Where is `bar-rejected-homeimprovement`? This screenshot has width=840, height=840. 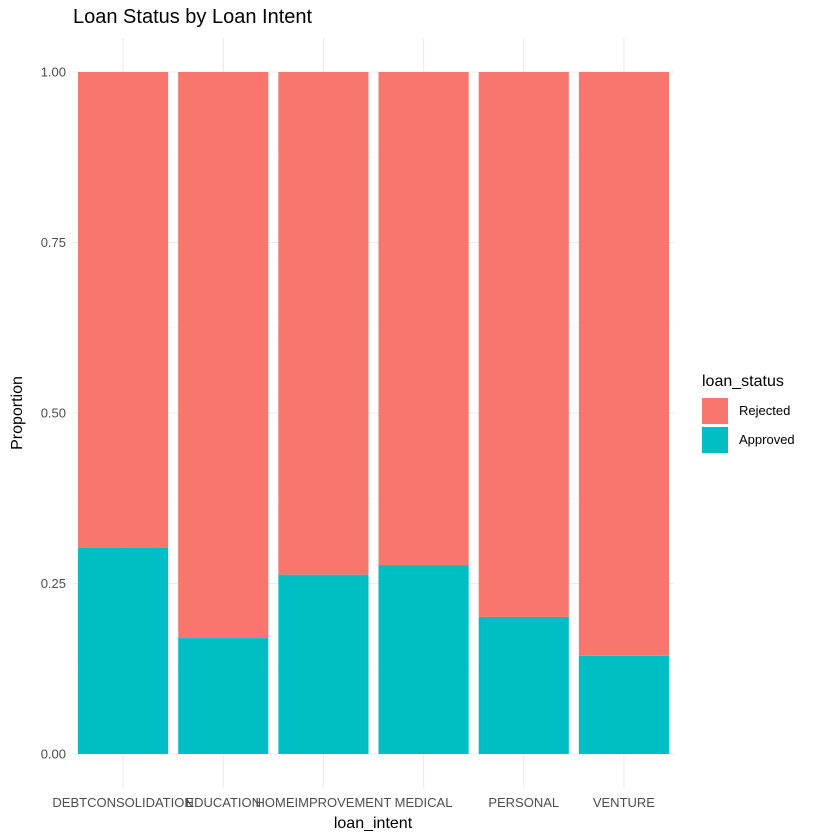 bar-rejected-homeimprovement is located at coordinates (323, 323).